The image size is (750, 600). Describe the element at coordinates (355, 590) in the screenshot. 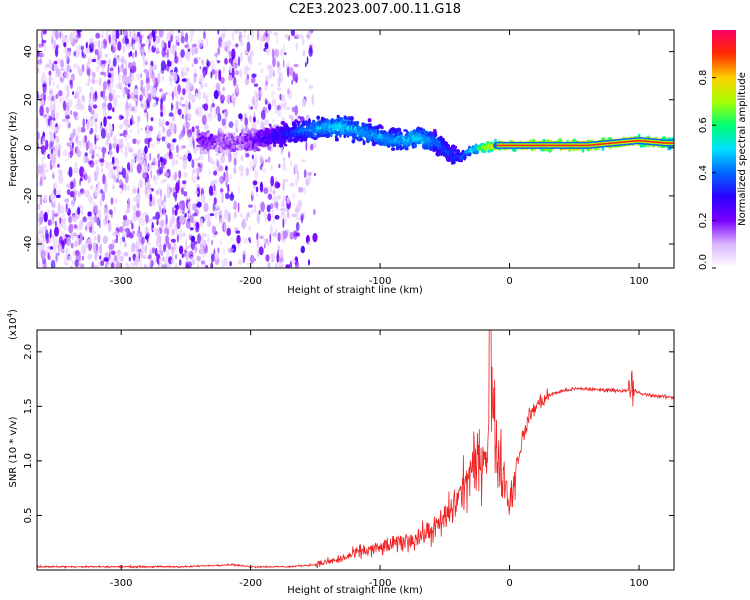

I see `snr-x-axis-label: Height of straight line (km)` at that location.